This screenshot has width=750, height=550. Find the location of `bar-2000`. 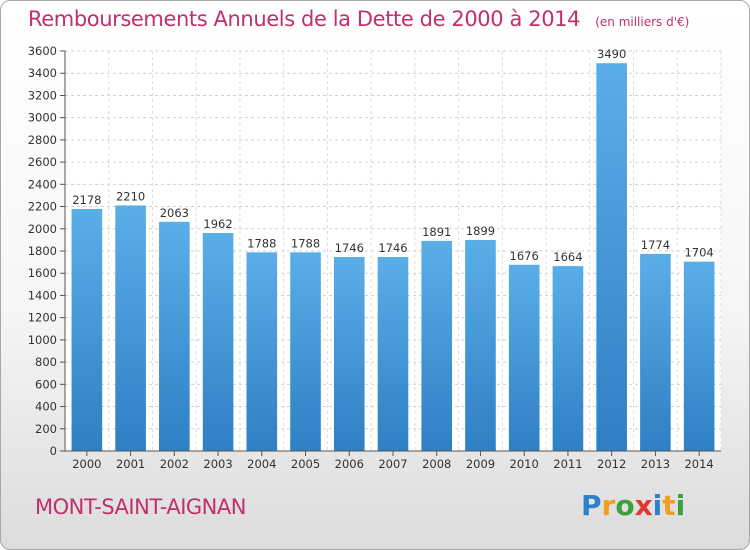

bar-2000 is located at coordinates (87, 330).